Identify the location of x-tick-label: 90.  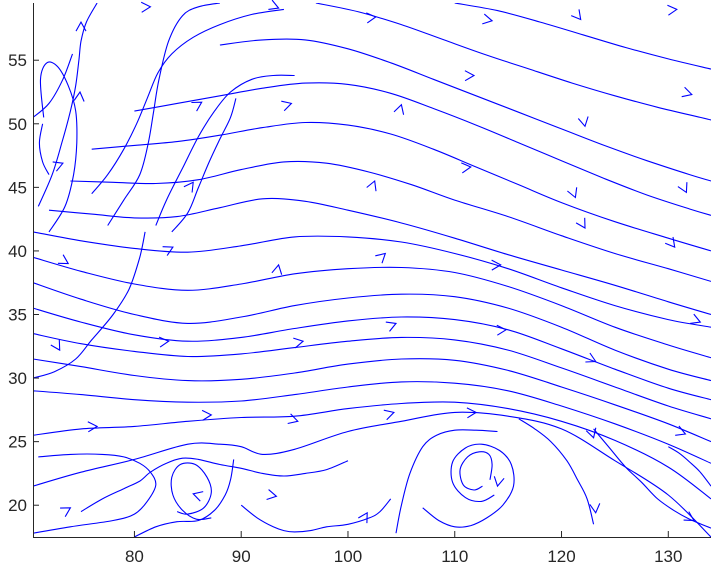
(241, 556).